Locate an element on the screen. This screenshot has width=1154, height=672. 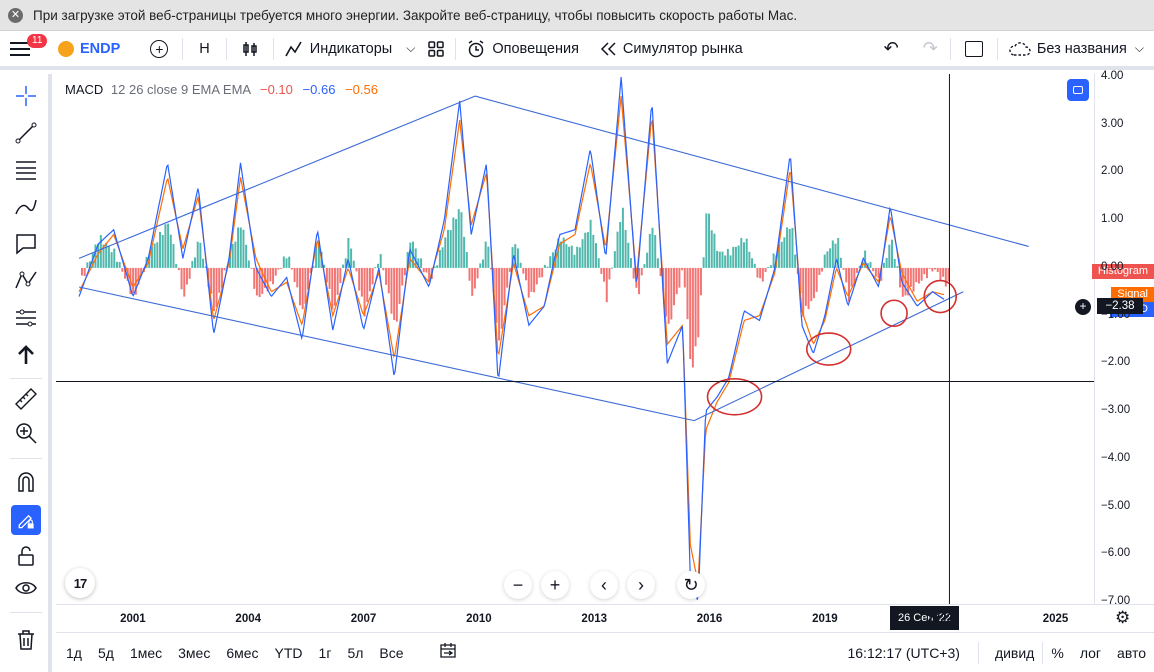
interval-button: H is located at coordinates (204, 48).